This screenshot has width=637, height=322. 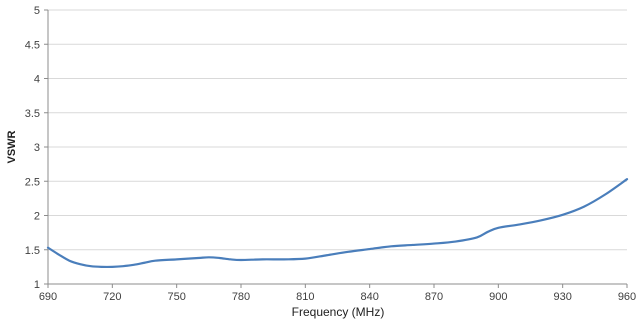 I want to click on x-tick-label: 870, so click(x=434, y=297).